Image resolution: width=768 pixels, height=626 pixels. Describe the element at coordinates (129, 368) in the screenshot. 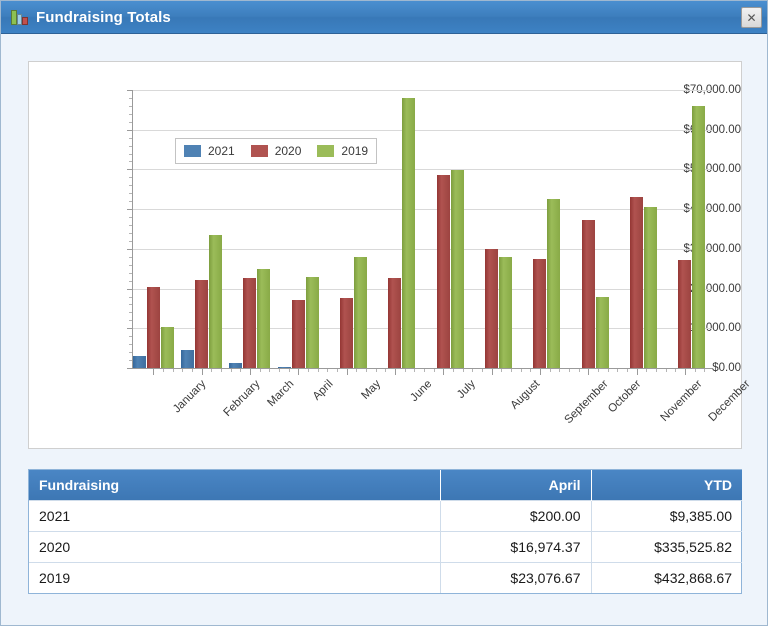

I see `y-axis-tick` at that location.